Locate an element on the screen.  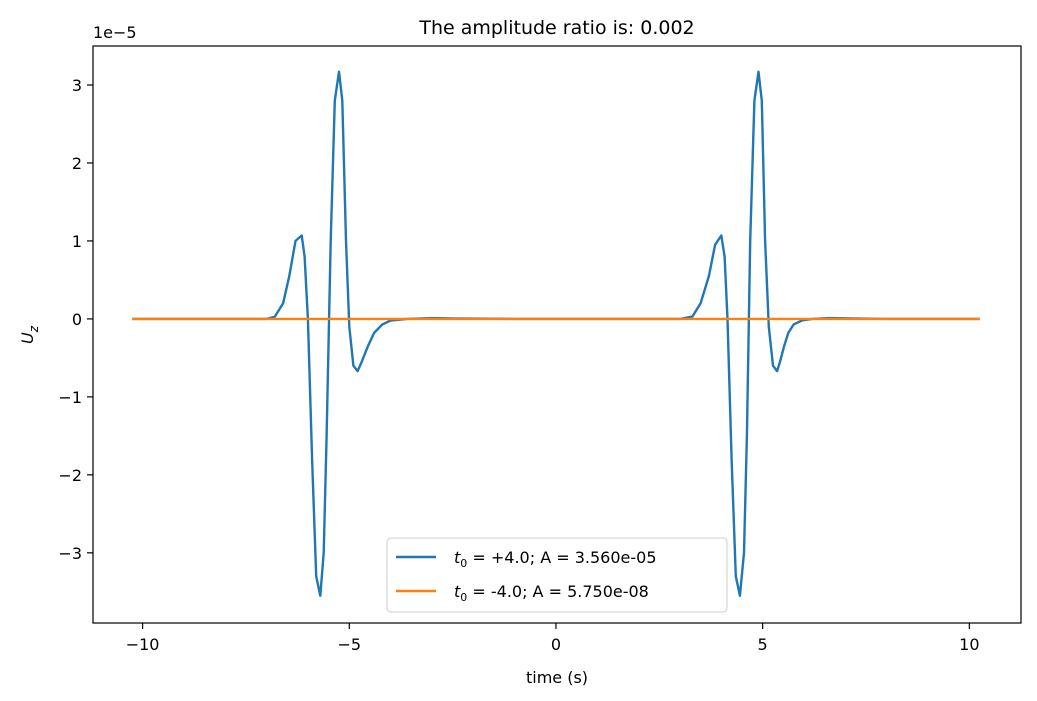
x-tick-label: −5 is located at coordinates (349, 644).